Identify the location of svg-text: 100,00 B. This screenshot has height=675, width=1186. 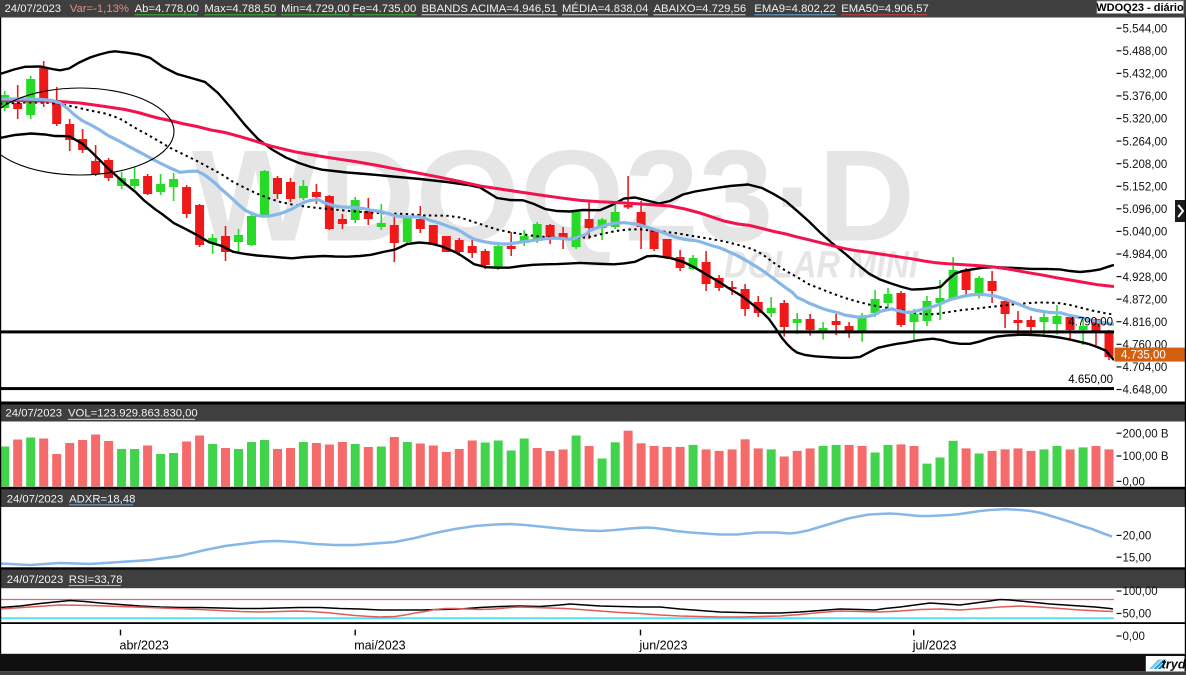
(1146, 457).